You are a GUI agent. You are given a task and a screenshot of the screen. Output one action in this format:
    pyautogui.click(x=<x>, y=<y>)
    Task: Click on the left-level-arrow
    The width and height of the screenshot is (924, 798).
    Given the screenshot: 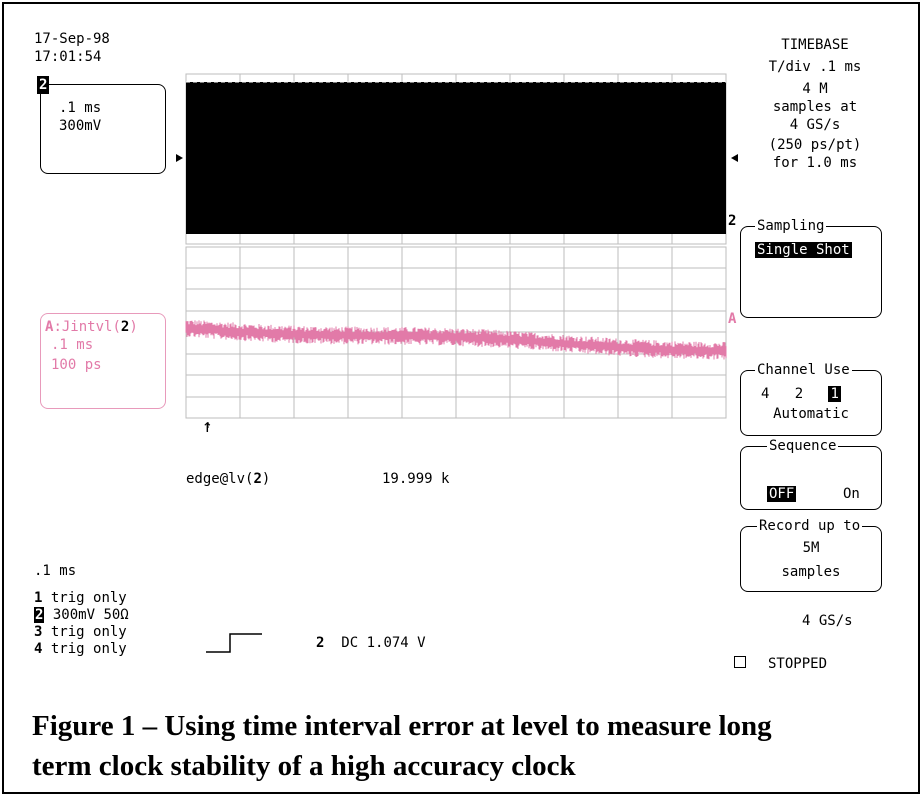 What is the action you would take?
    pyautogui.click(x=179, y=158)
    